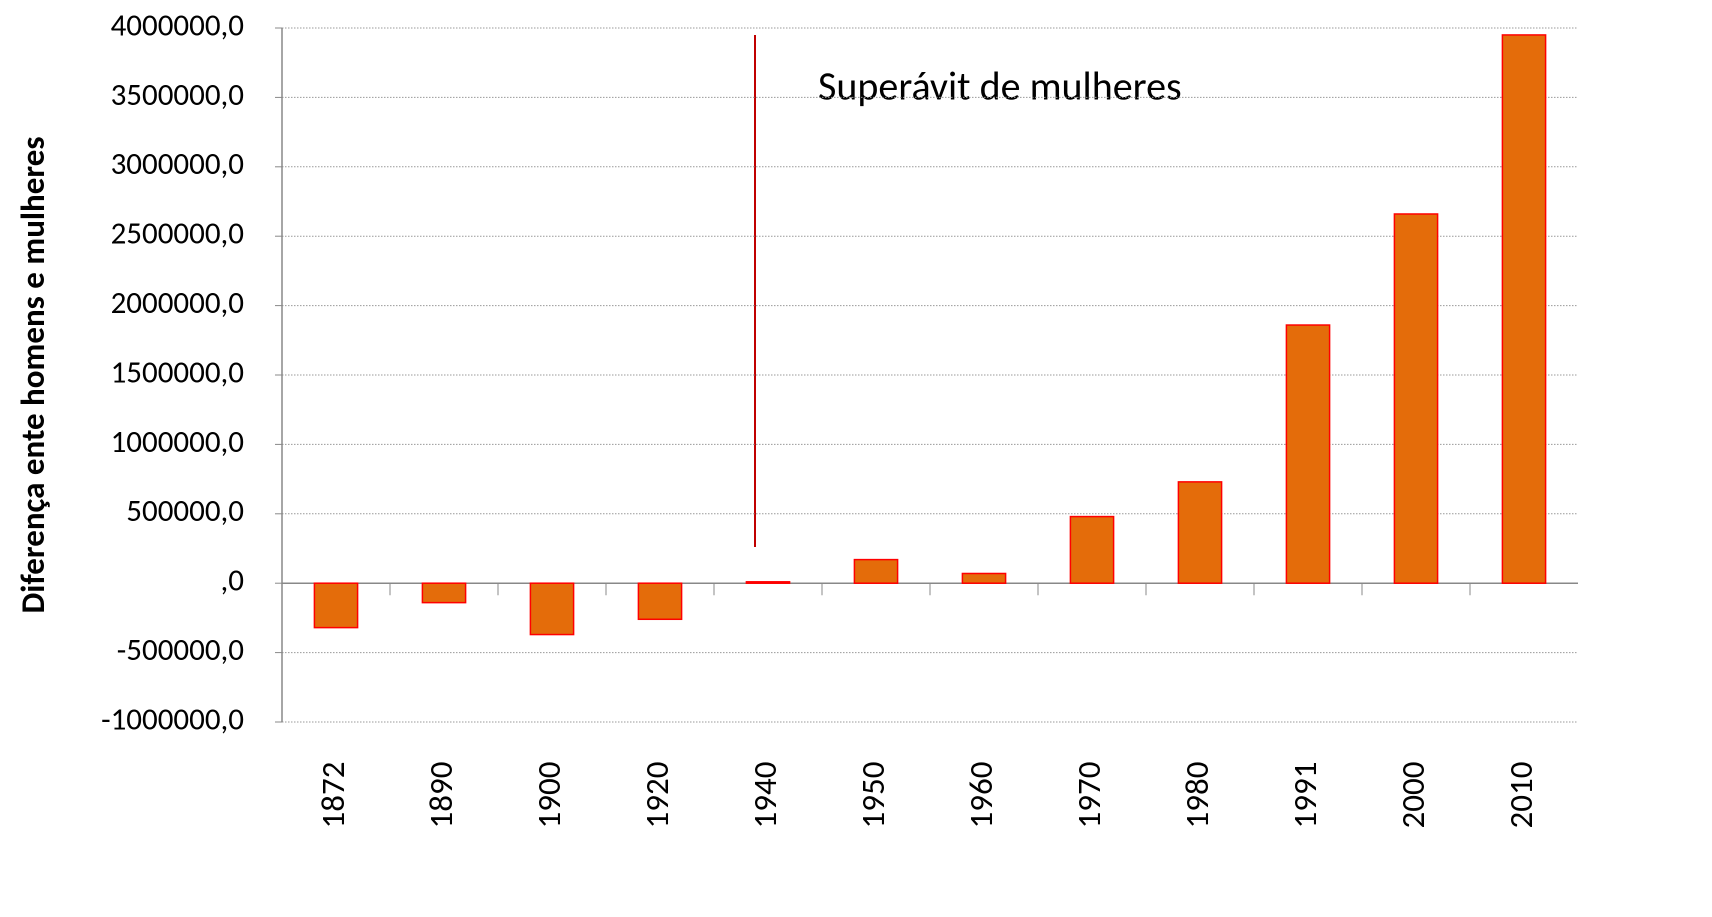 The image size is (1712, 917). What do you see at coordinates (177, 95) in the screenshot?
I see `y-tick-label: 3500000,0` at bounding box center [177, 95].